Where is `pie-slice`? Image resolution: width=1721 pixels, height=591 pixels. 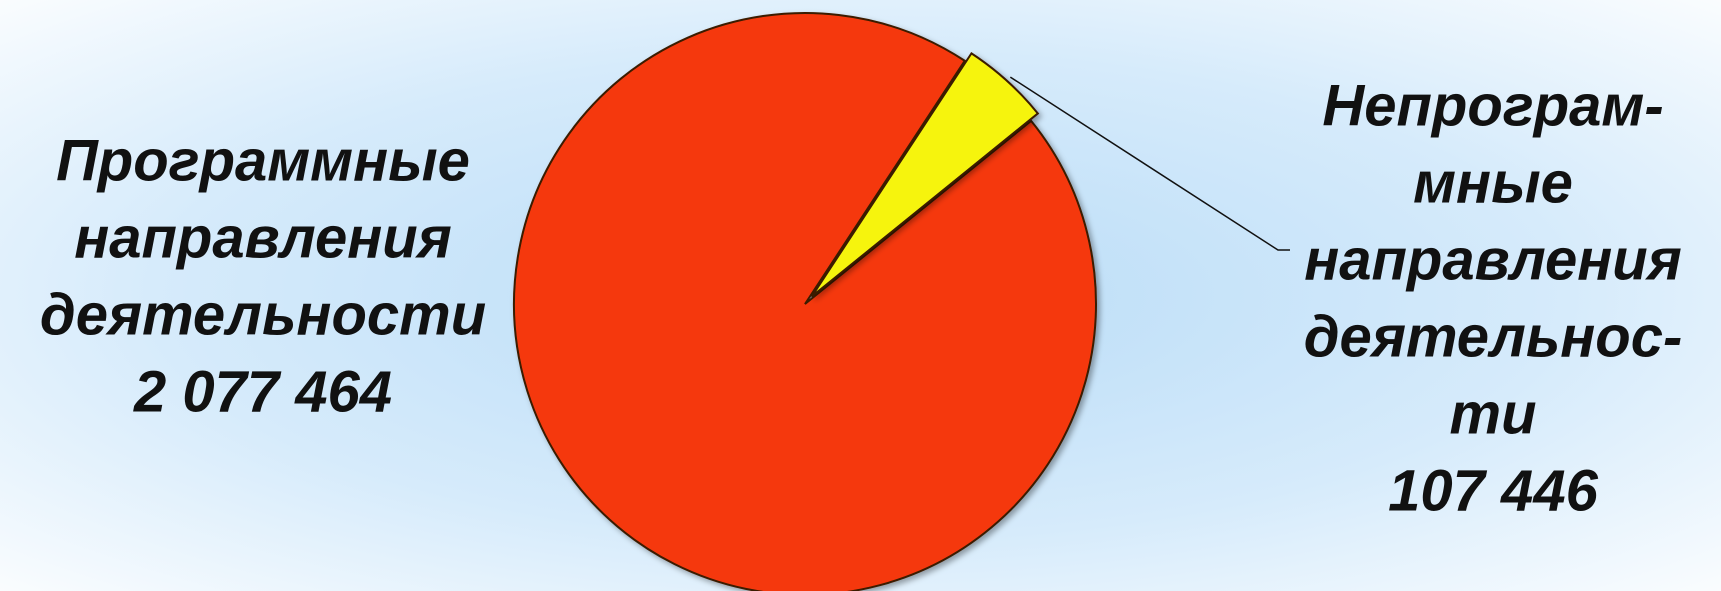
pie-slice is located at coordinates (925, 174).